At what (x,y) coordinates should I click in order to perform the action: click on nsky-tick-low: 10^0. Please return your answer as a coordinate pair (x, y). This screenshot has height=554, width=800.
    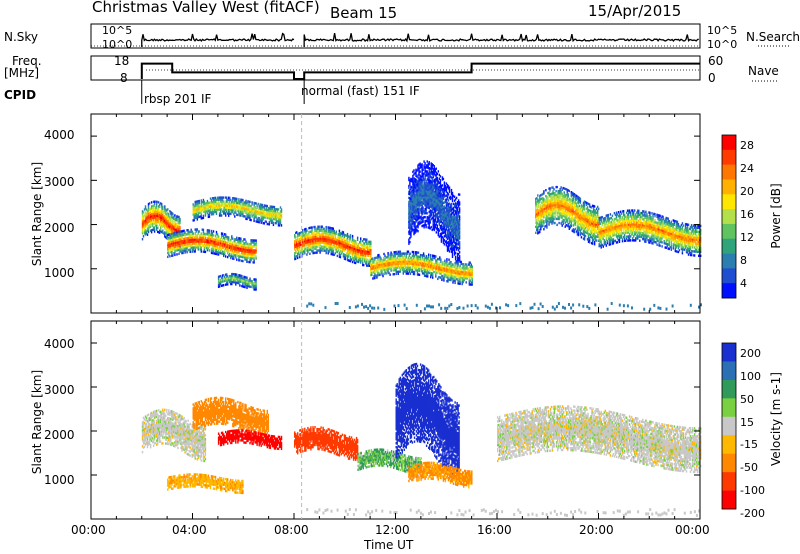
    Looking at the image, I should click on (117, 44).